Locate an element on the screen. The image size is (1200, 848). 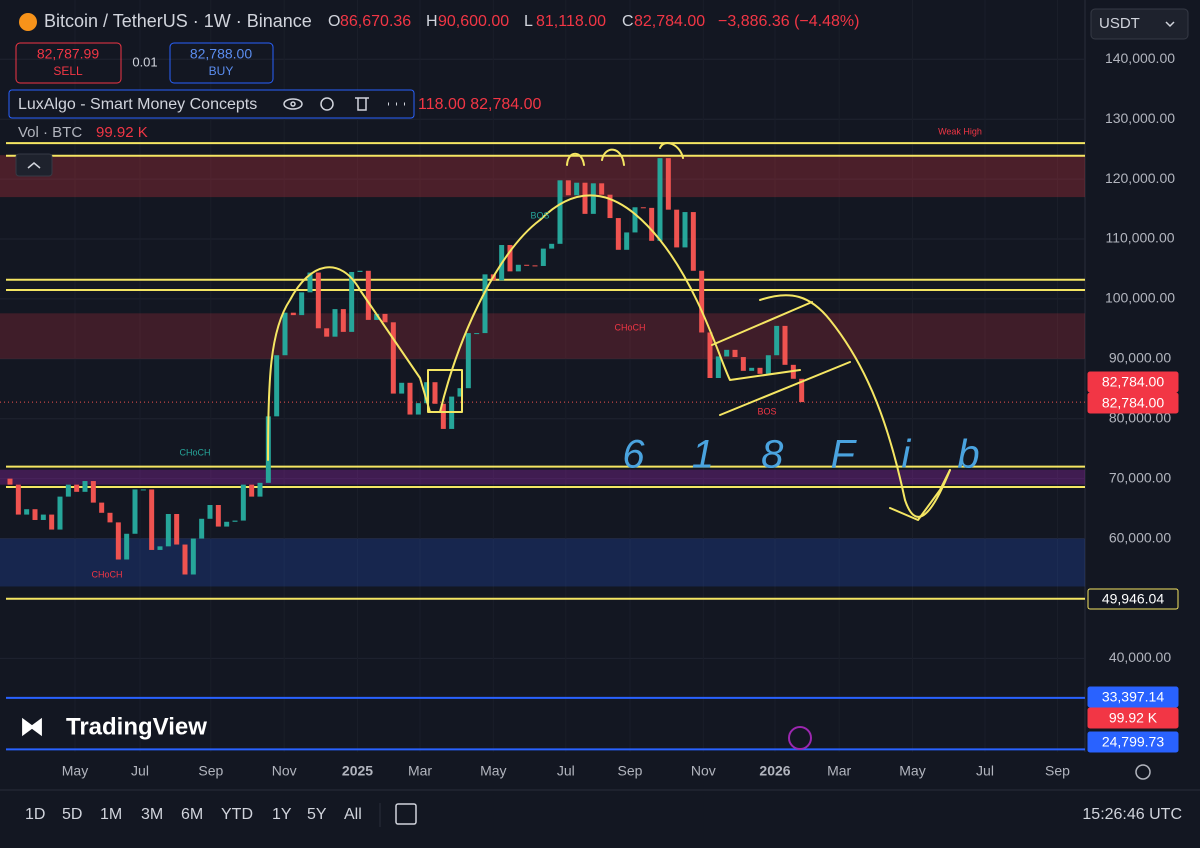
collapse-button is located at coordinates (34, 165).